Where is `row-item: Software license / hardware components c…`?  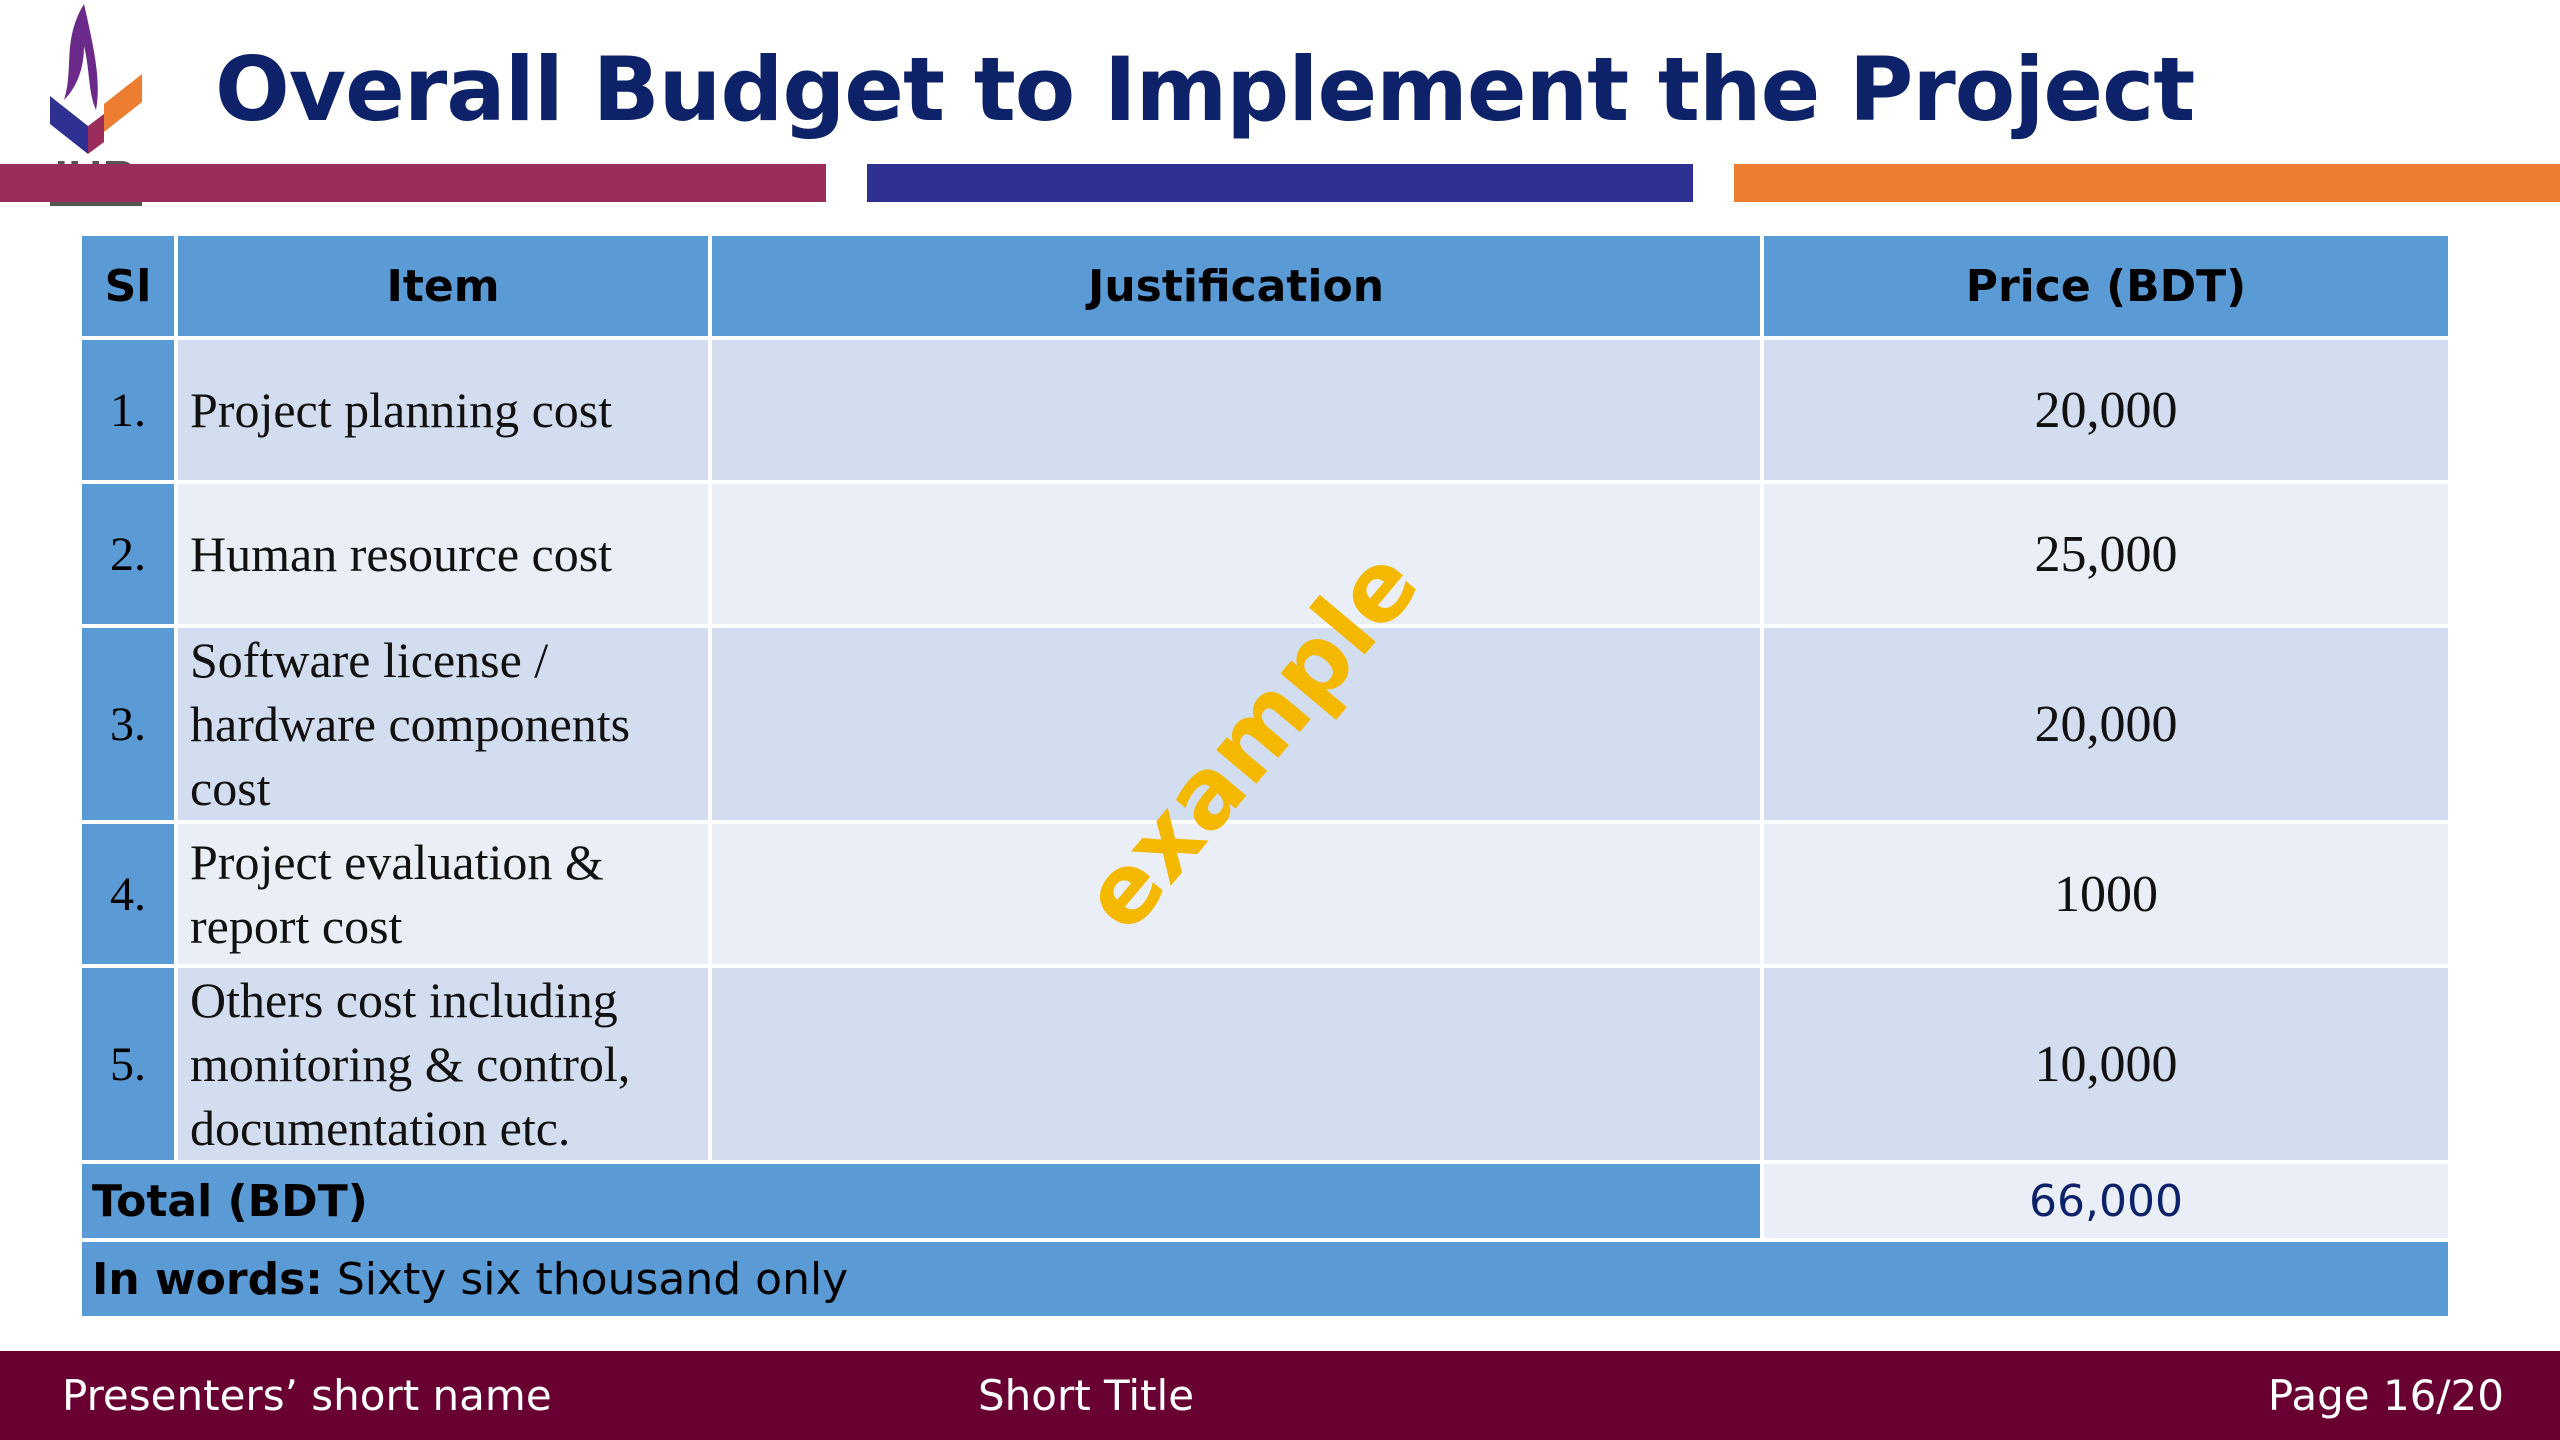
row-item: Software license / hardware components c… is located at coordinates (443, 724).